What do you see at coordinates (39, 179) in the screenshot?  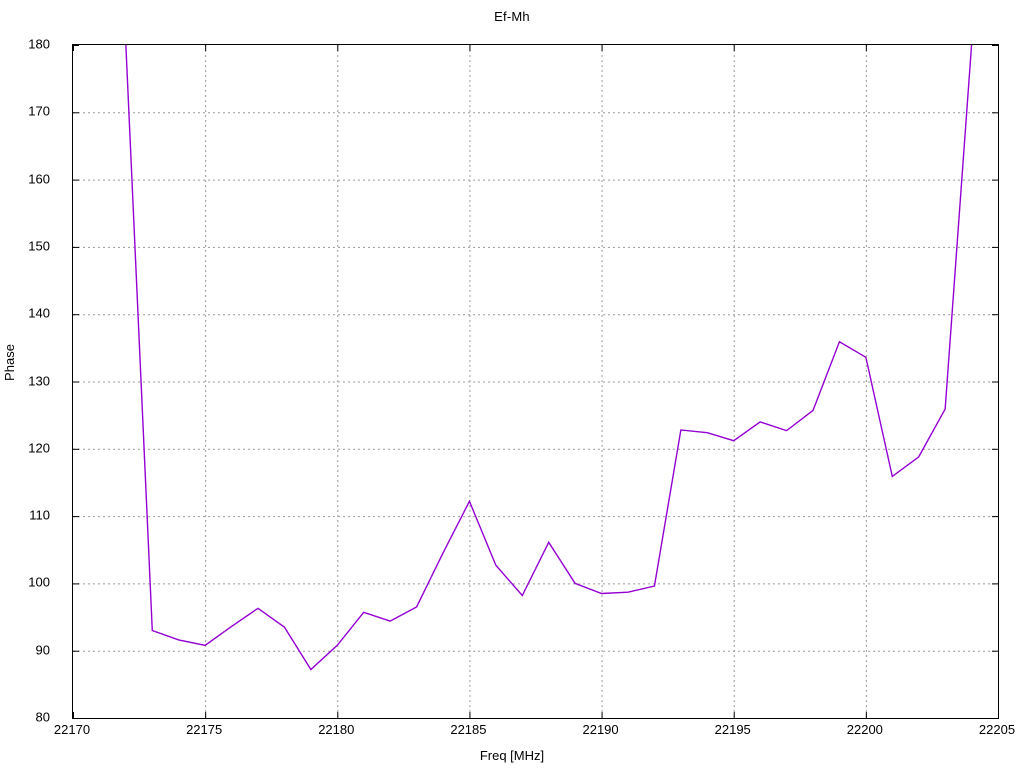 I see `y-tick-label: 160` at bounding box center [39, 179].